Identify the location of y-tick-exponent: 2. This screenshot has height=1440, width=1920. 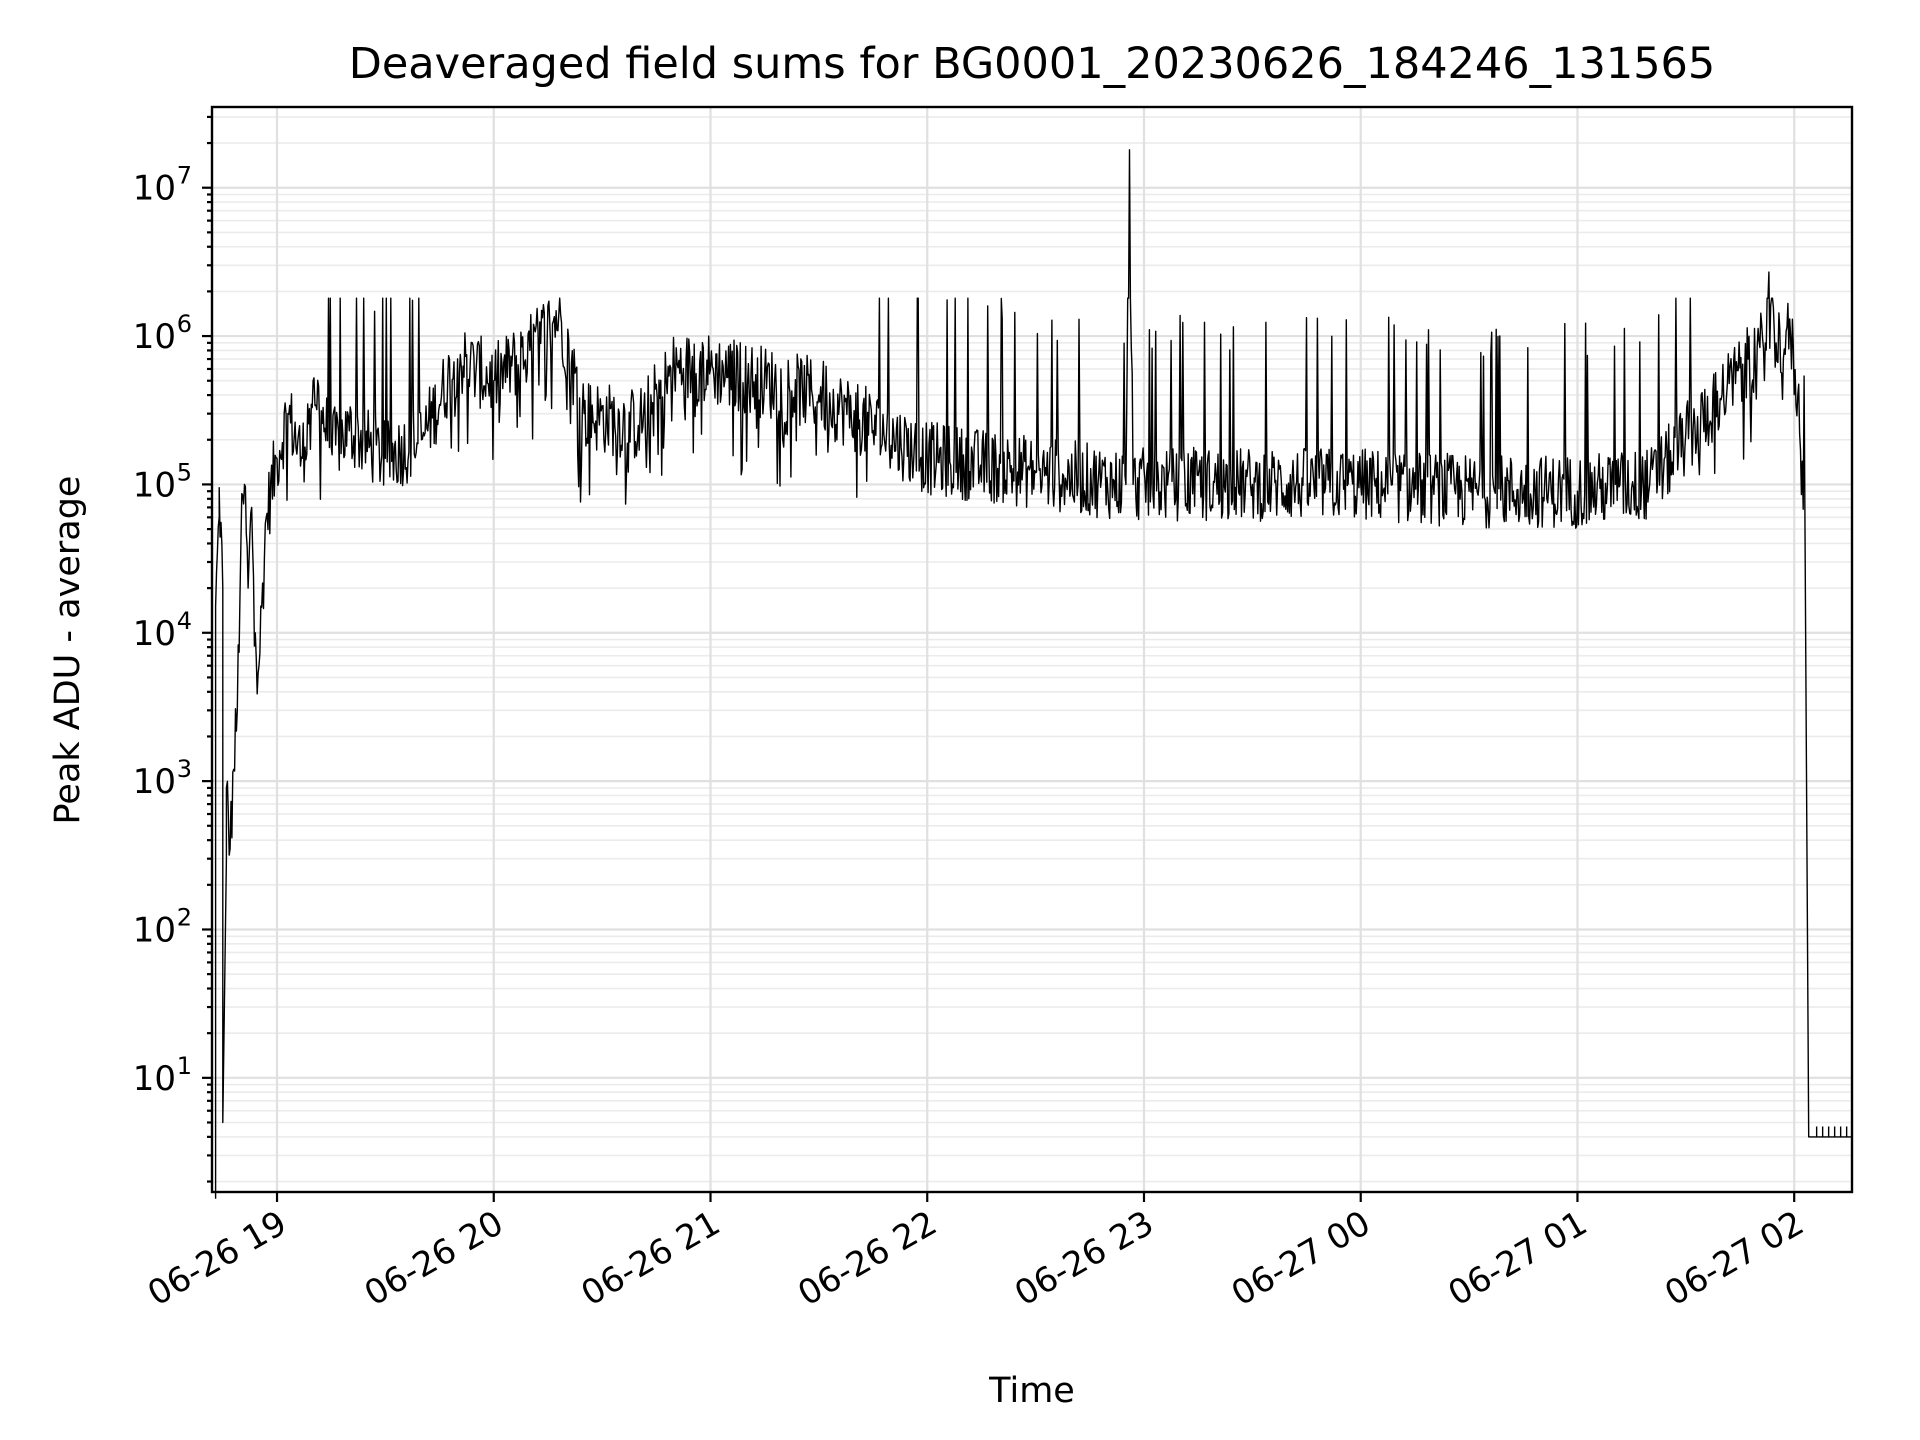
(184, 917).